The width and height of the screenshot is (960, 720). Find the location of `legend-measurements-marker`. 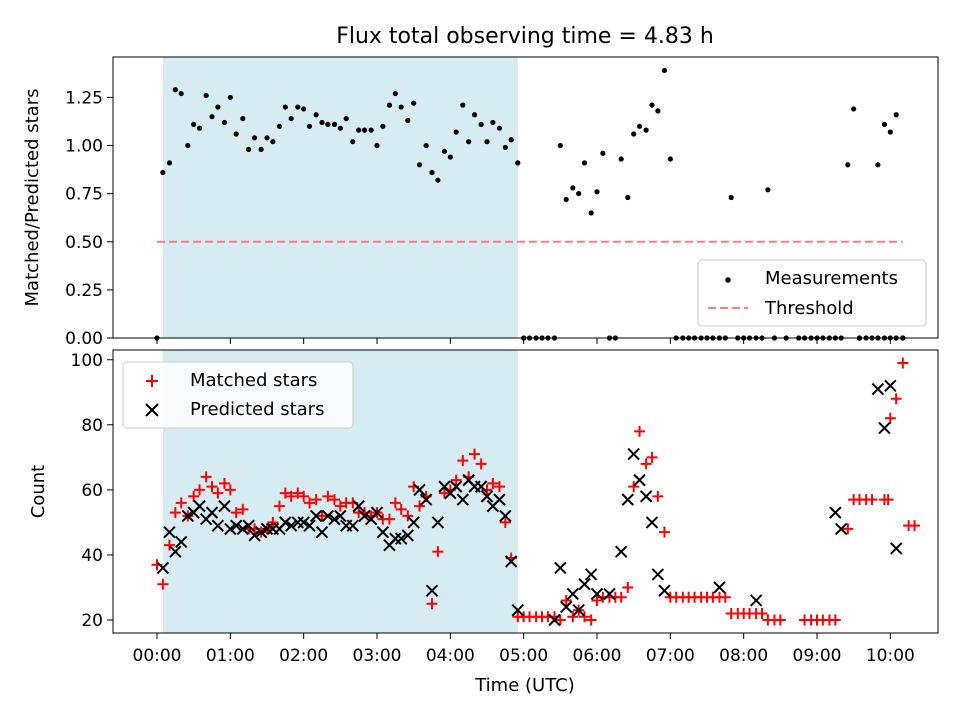

legend-measurements-marker is located at coordinates (728, 280).